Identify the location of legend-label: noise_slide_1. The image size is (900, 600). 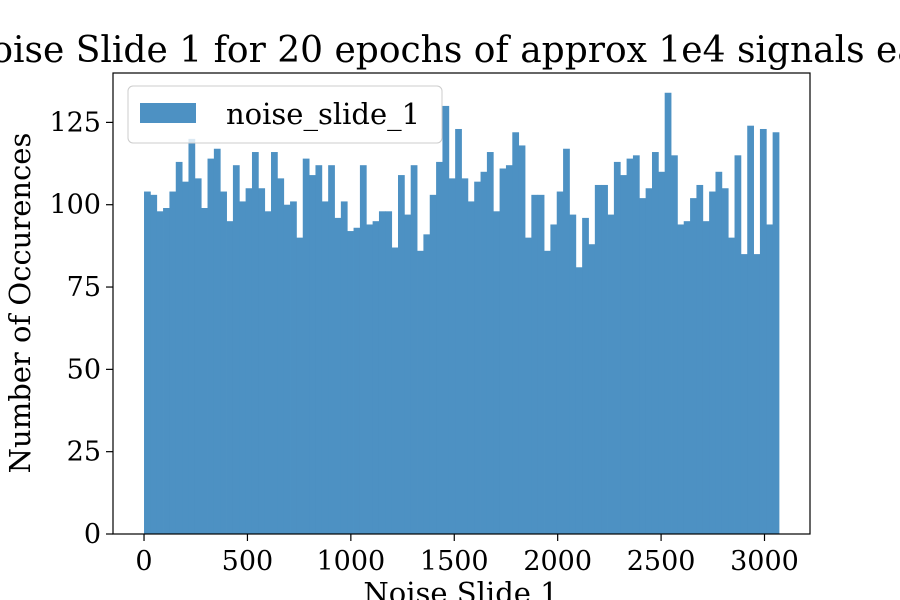
(323, 114).